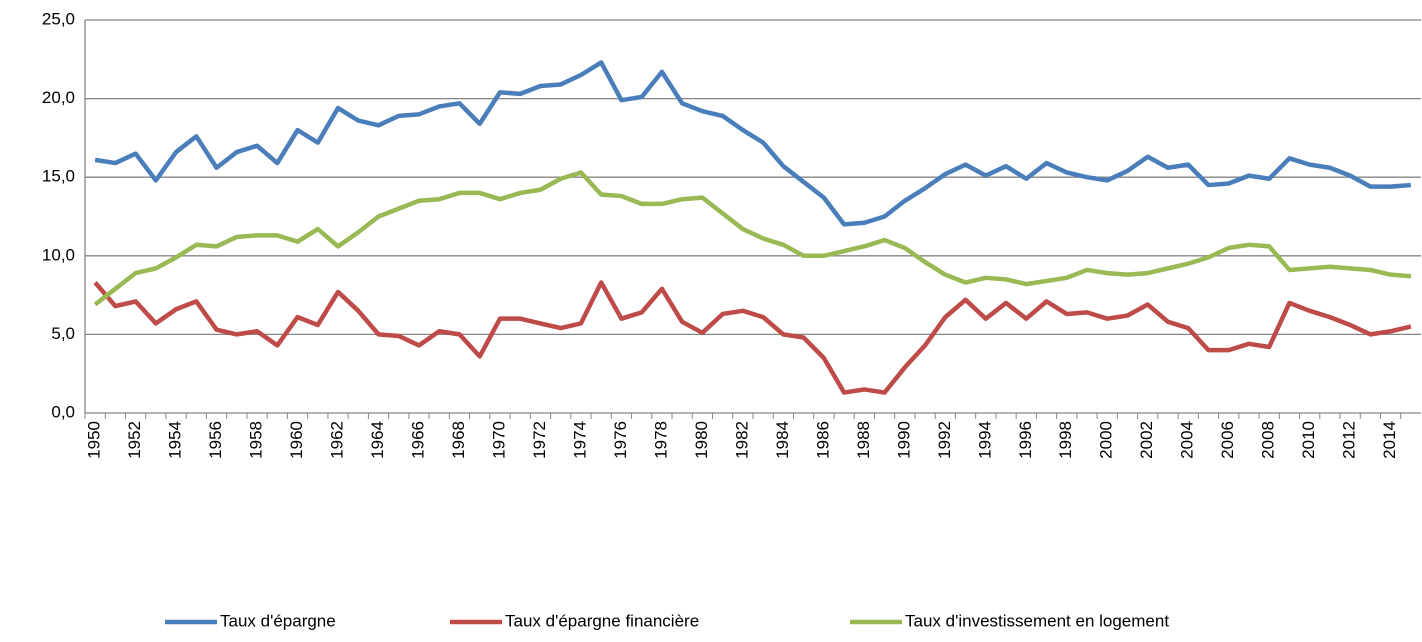 The height and width of the screenshot is (642, 1422). Describe the element at coordinates (782, 440) in the screenshot. I see `x-tick-label: 1984` at that location.